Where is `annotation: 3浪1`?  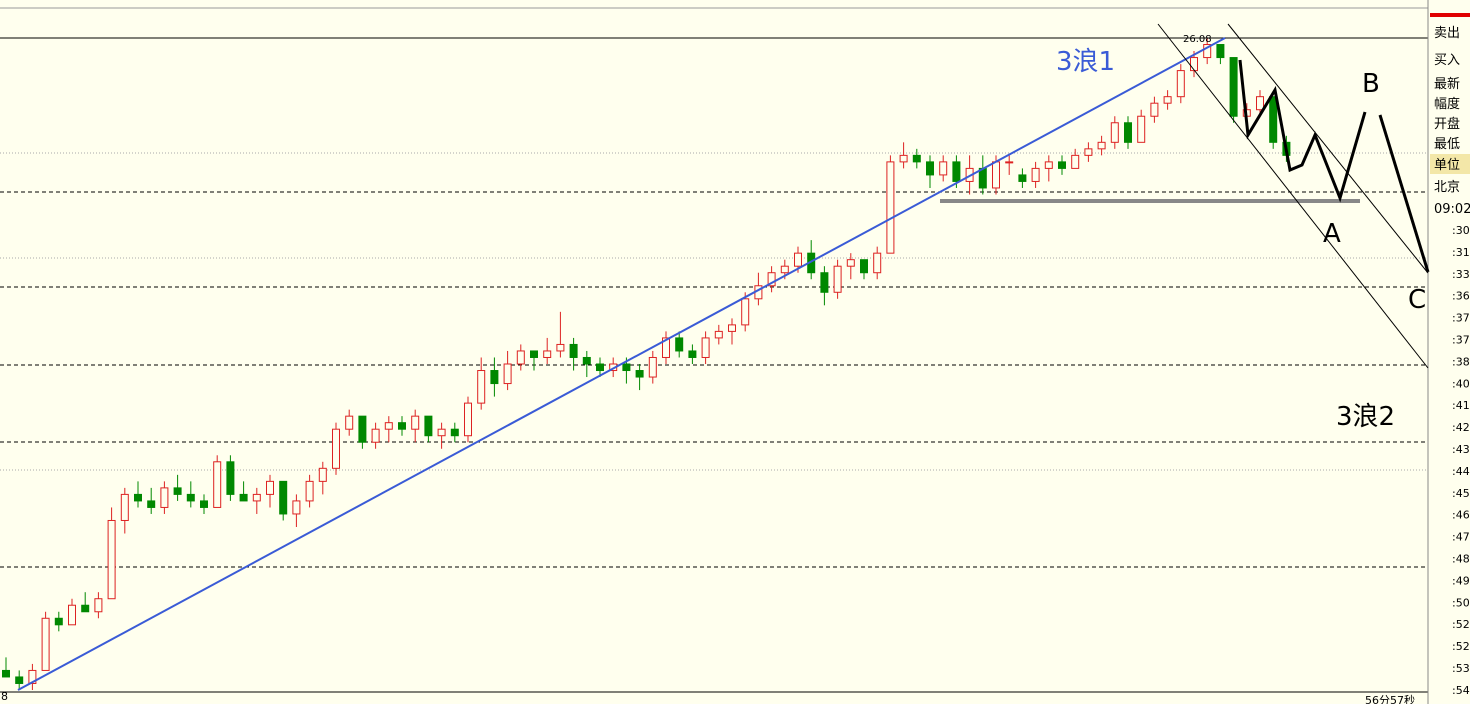 annotation: 3浪1 is located at coordinates (1085, 62).